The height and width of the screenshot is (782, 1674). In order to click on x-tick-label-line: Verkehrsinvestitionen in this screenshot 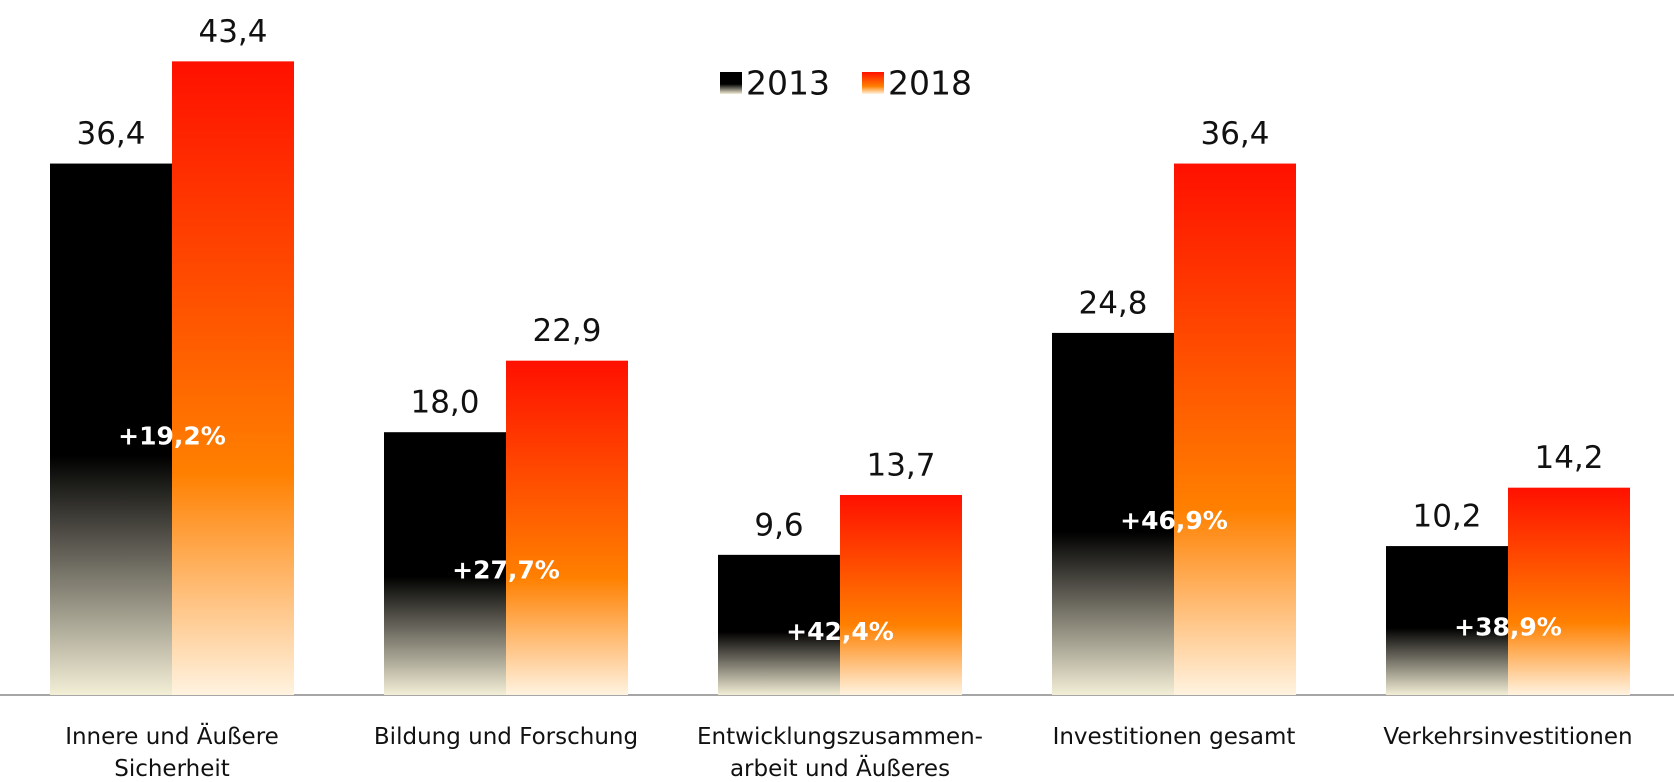, I will do `click(1507, 737)`.